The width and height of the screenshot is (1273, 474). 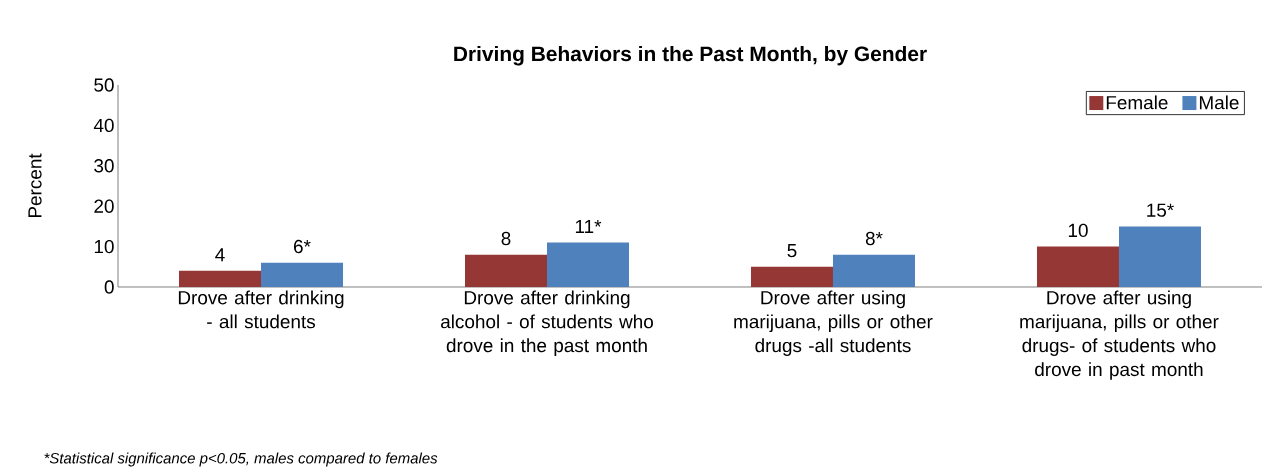 I want to click on legend-label: Female, so click(x=1137, y=102).